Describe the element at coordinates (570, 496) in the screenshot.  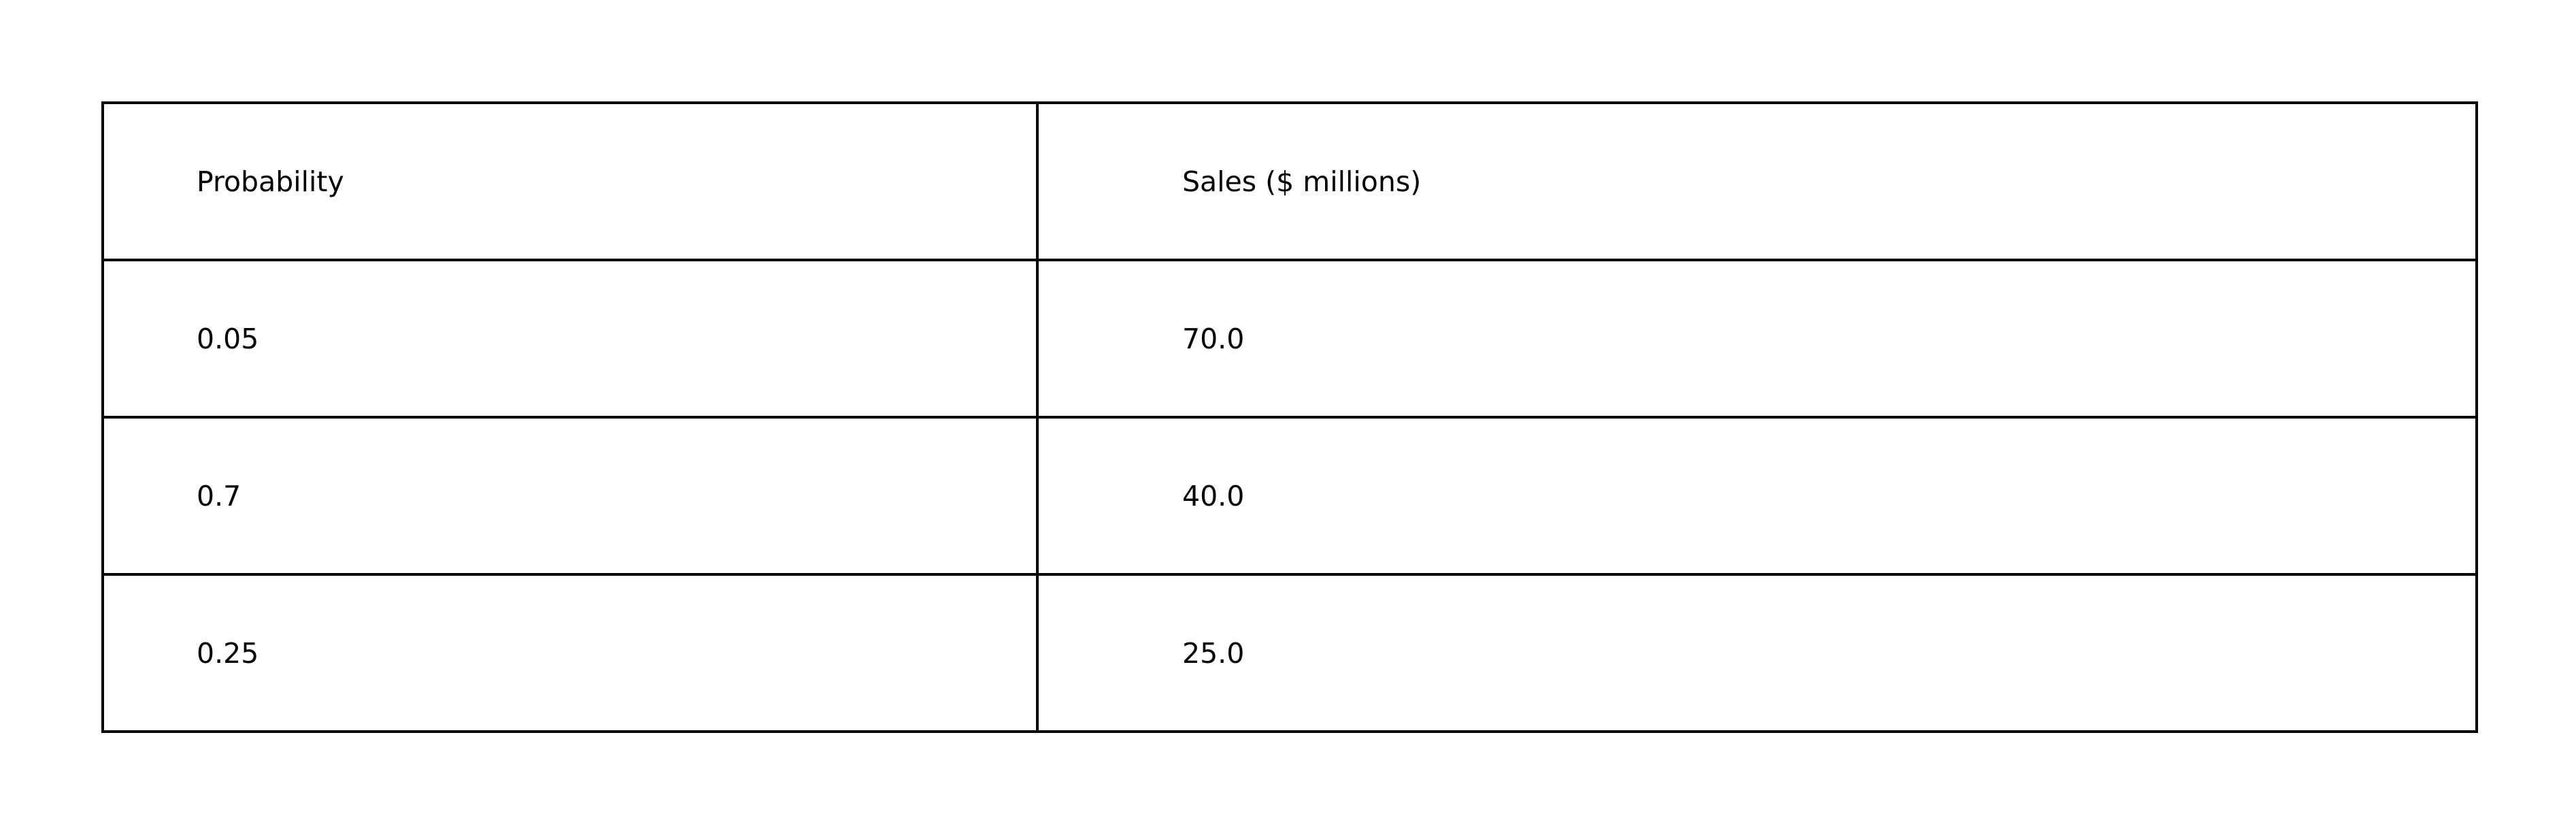
I see `cell-probability: 0.7` at that location.